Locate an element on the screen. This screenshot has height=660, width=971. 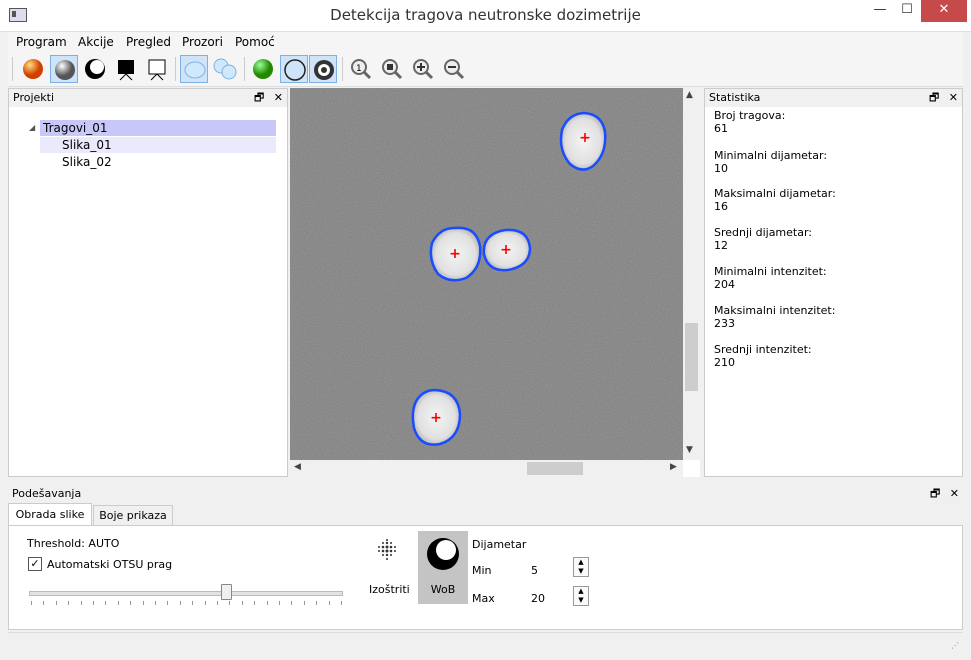
circle-outline-button is located at coordinates (294, 69).